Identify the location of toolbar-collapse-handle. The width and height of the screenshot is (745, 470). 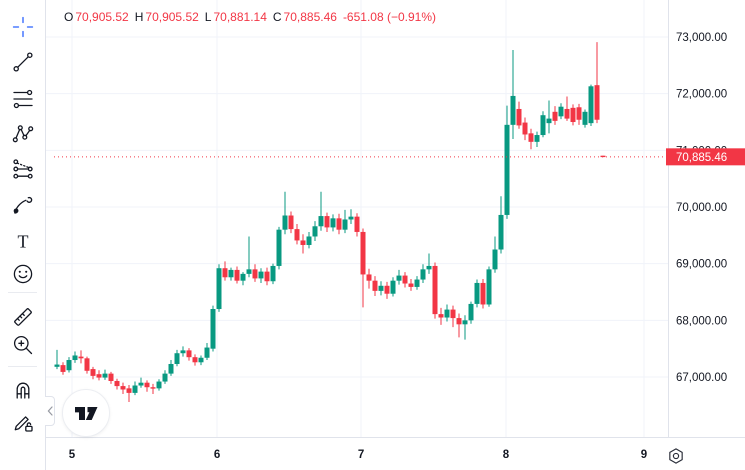
(50, 411).